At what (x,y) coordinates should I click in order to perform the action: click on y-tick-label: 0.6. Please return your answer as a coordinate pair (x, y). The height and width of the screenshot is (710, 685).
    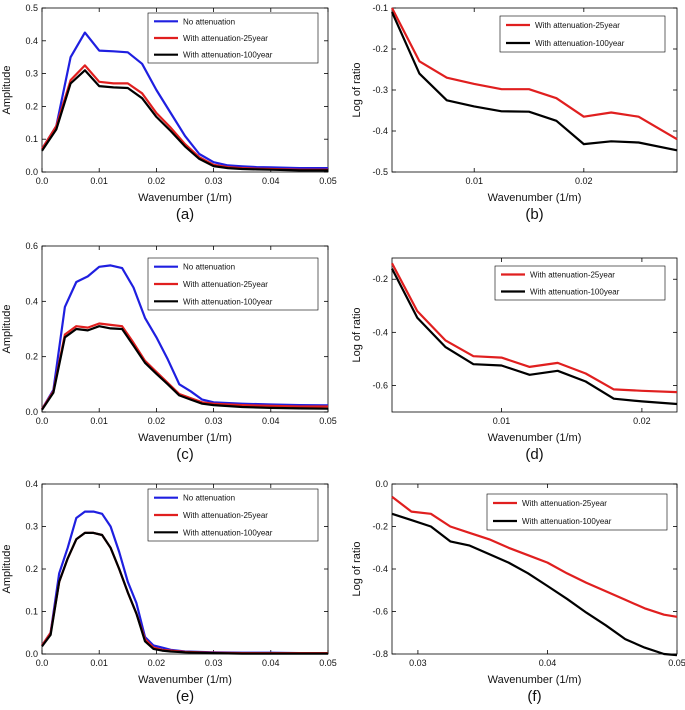
    Looking at the image, I should click on (31, 246).